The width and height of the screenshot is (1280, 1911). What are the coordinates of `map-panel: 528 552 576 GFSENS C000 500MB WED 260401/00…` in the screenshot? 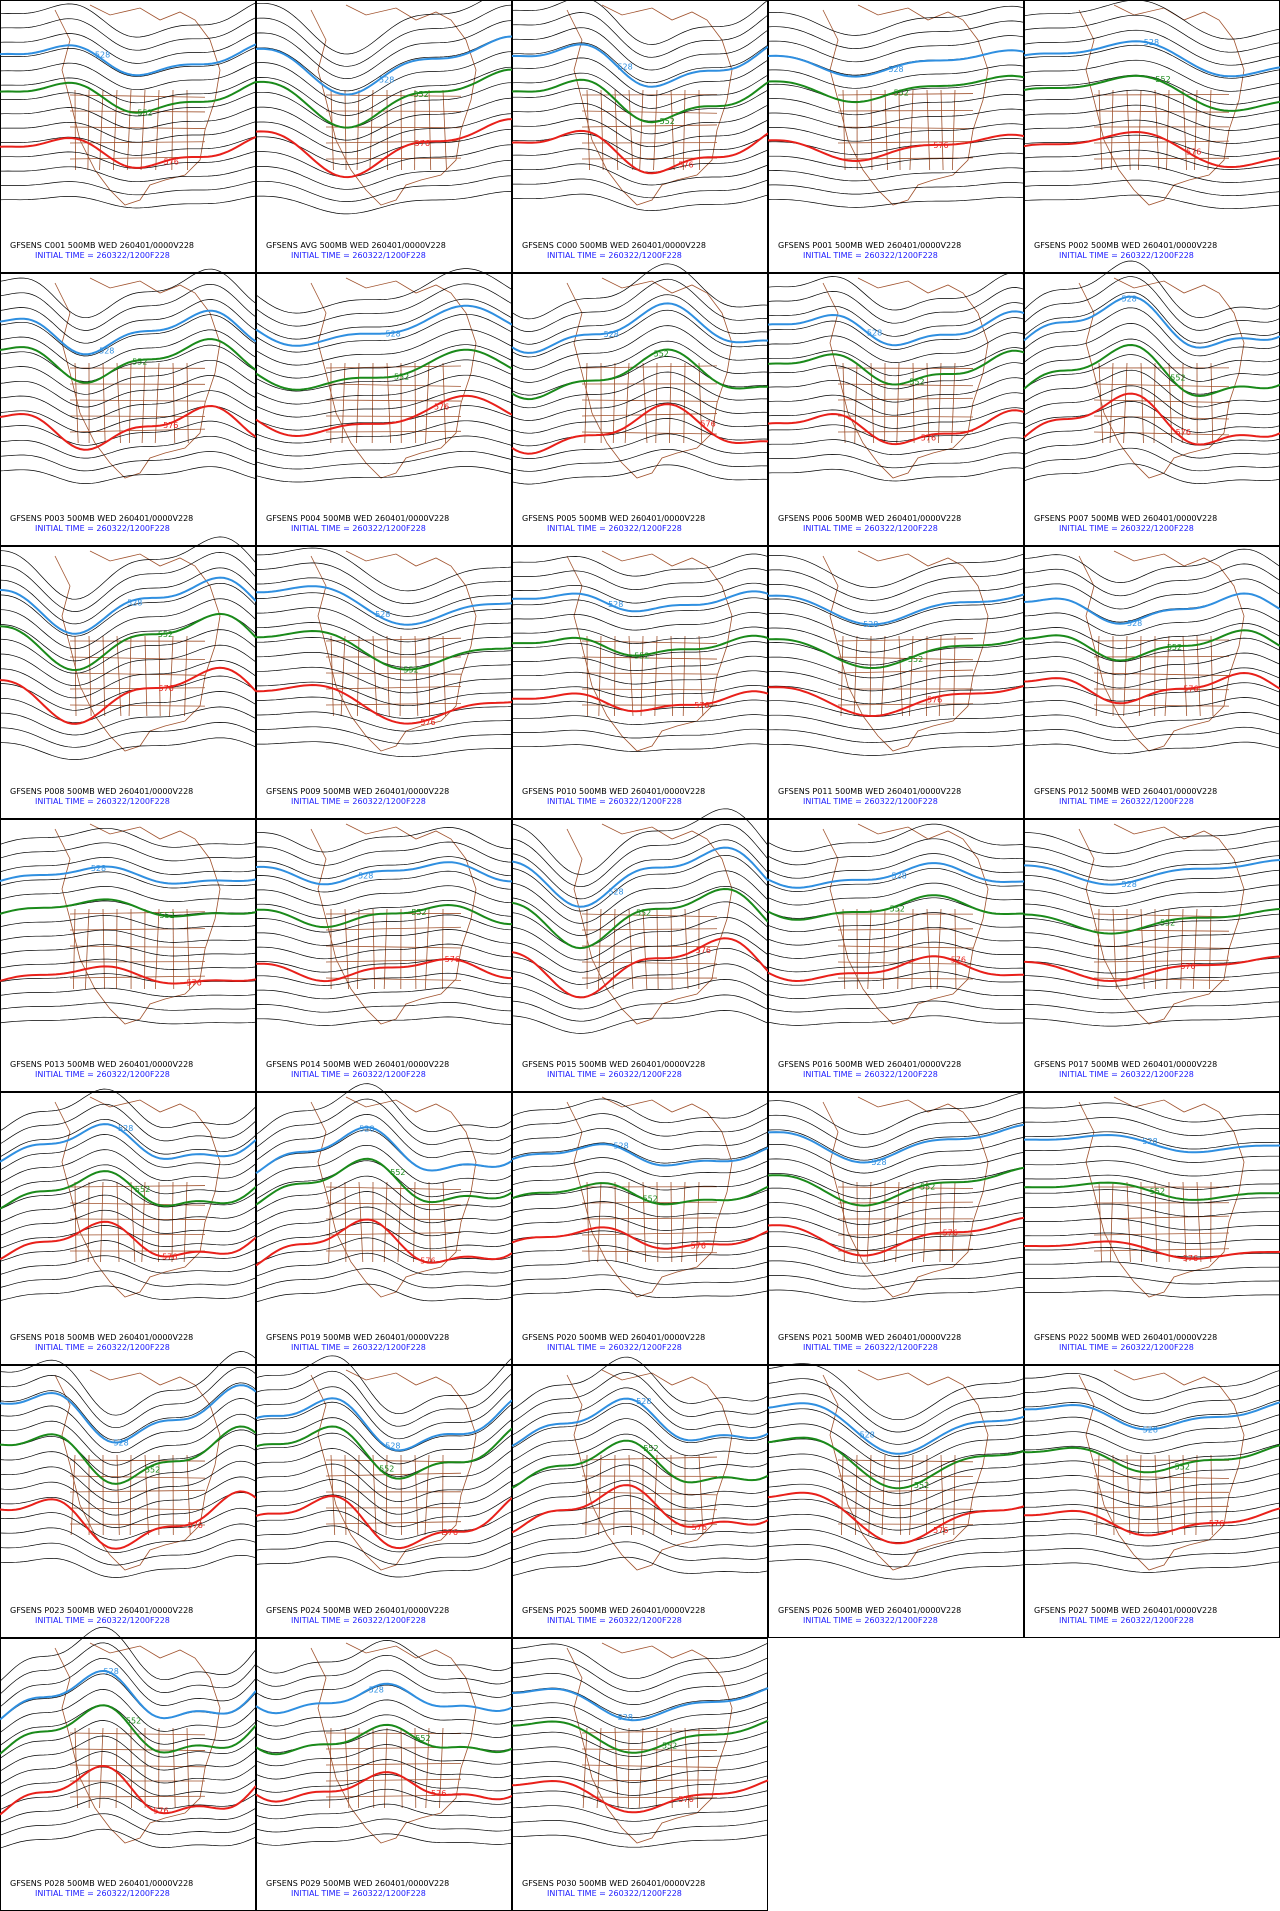 It's located at (640, 136).